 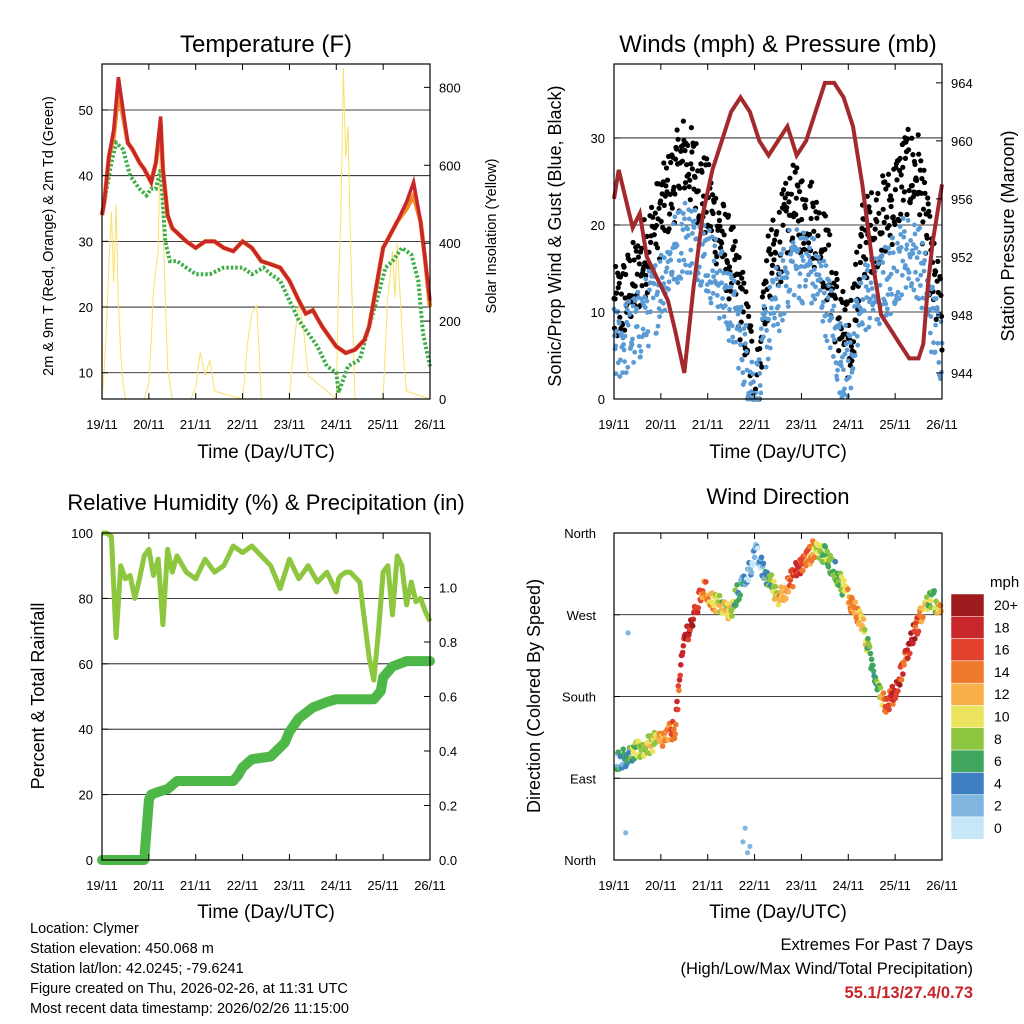 I want to click on x-tick-label: 22/11, so click(x=755, y=885).